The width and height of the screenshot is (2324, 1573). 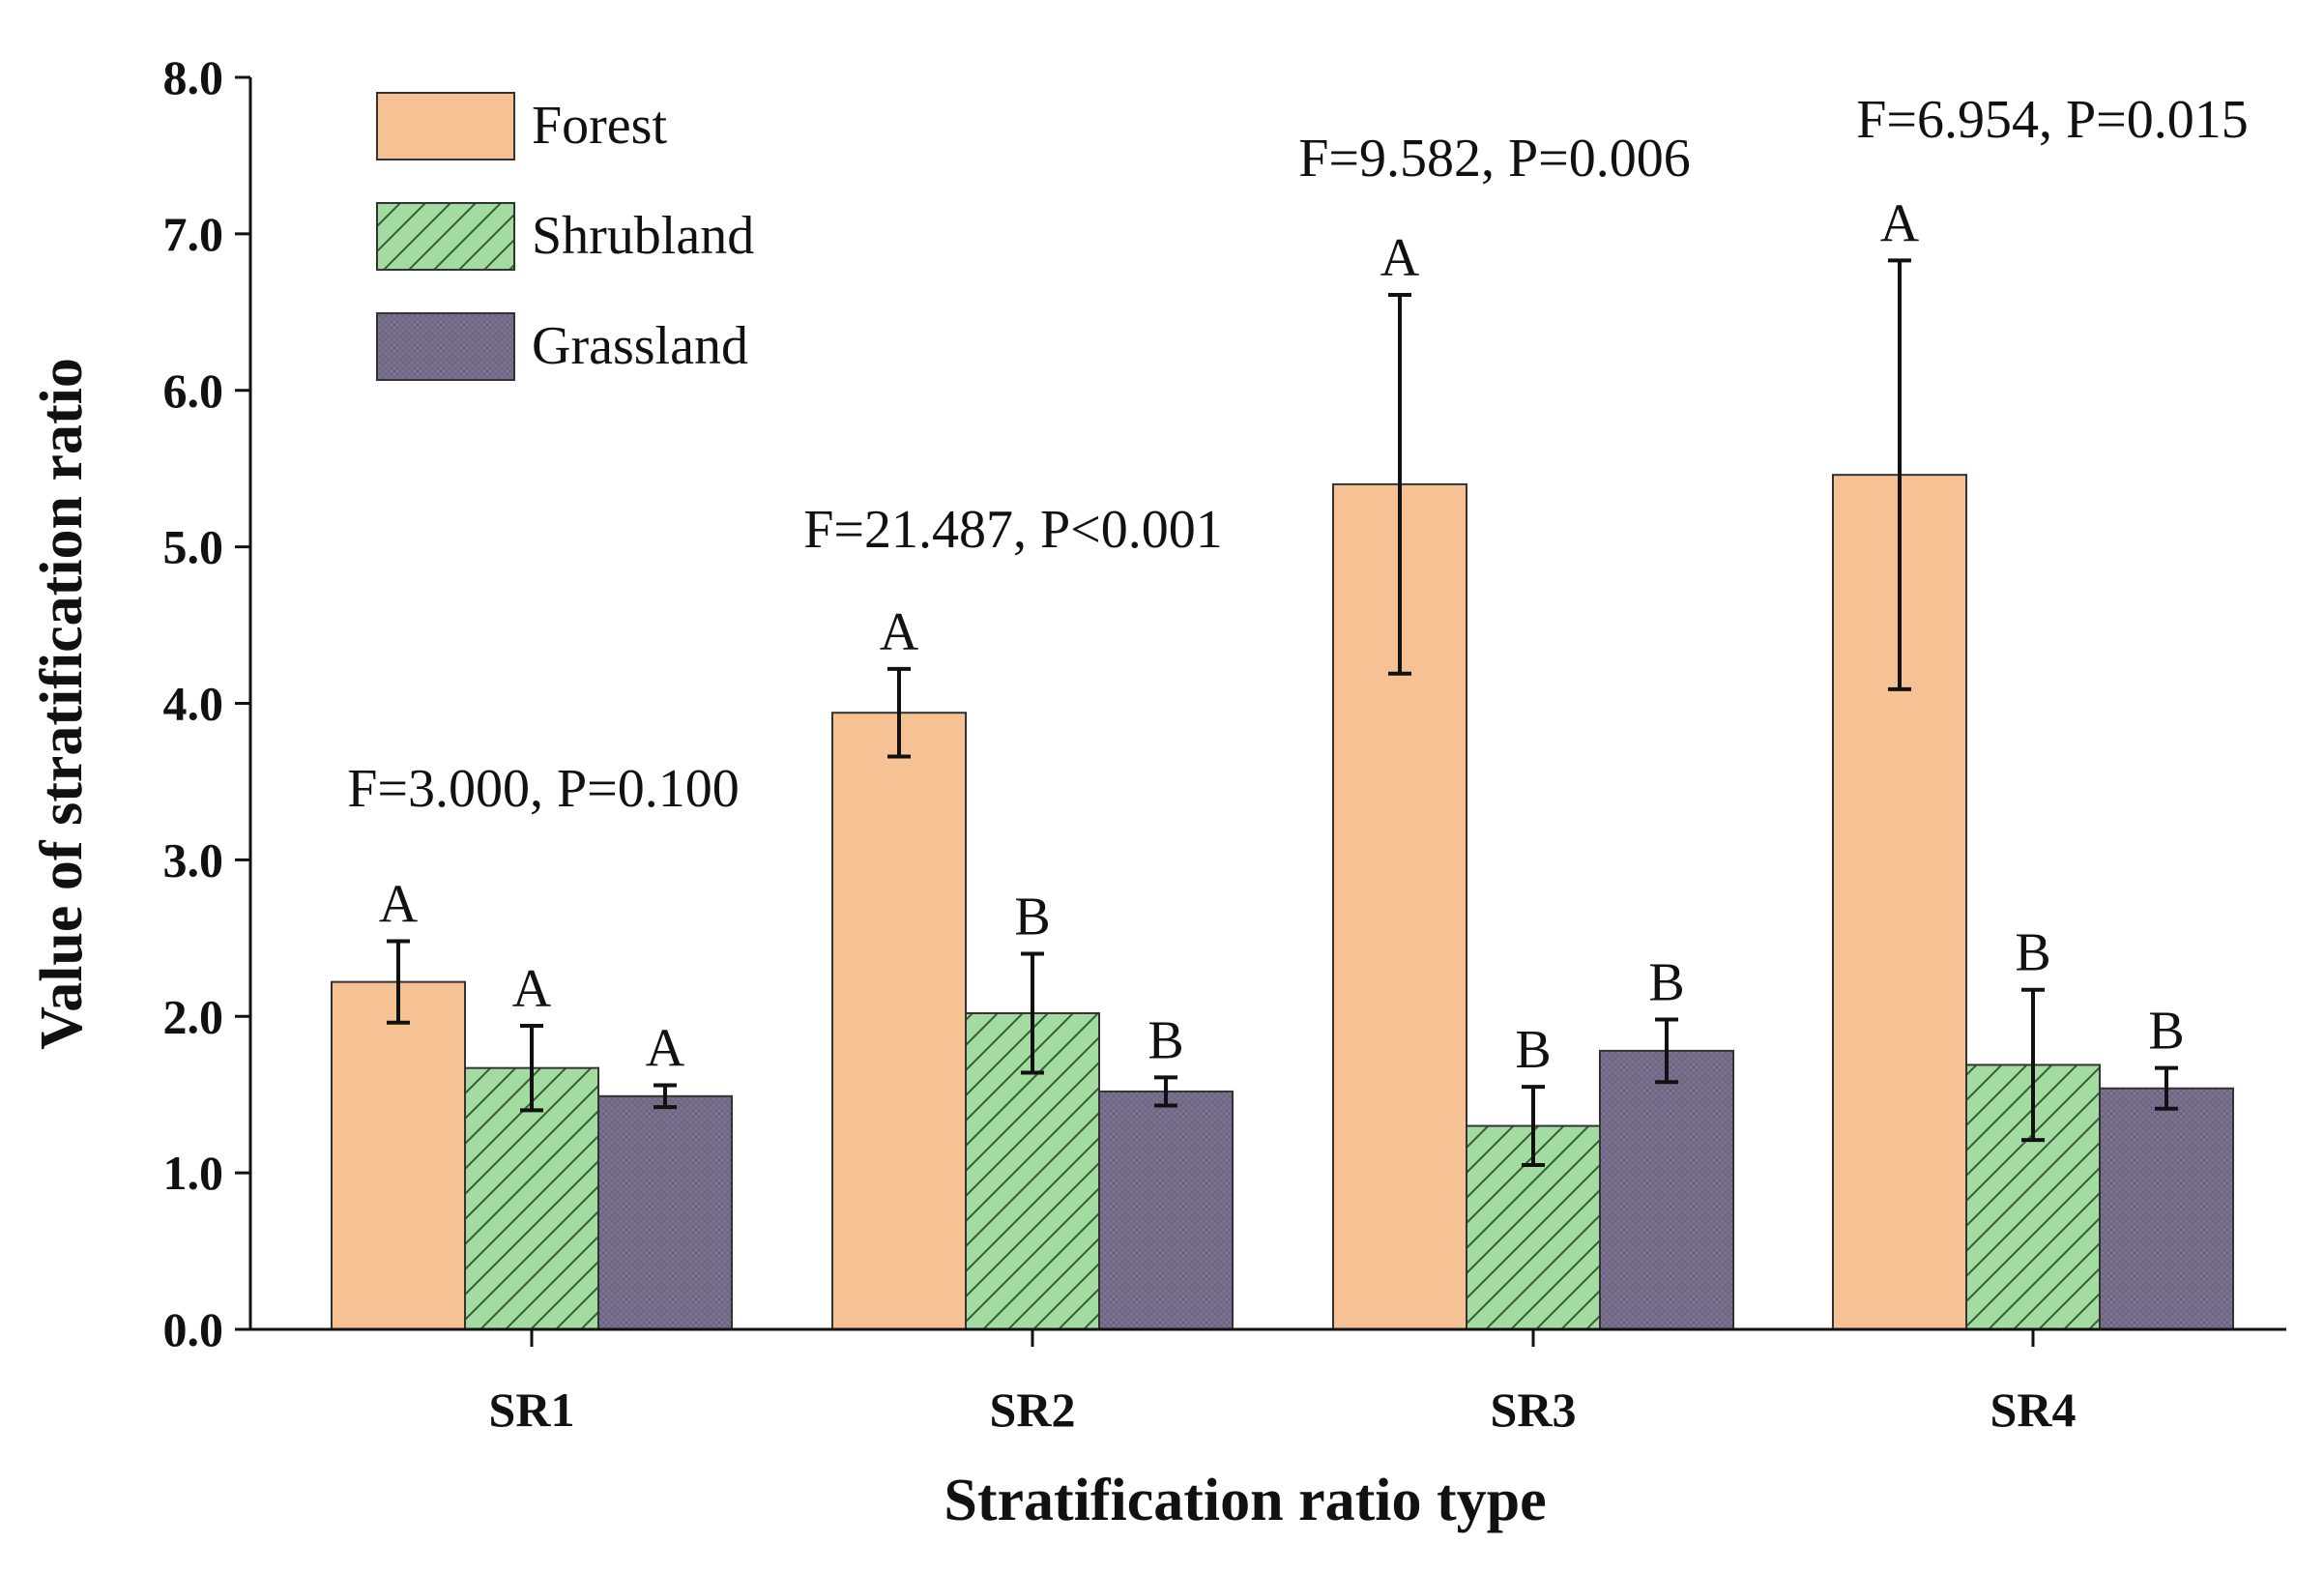 What do you see at coordinates (193, 77) in the screenshot?
I see `y-tick-label: 8.0` at bounding box center [193, 77].